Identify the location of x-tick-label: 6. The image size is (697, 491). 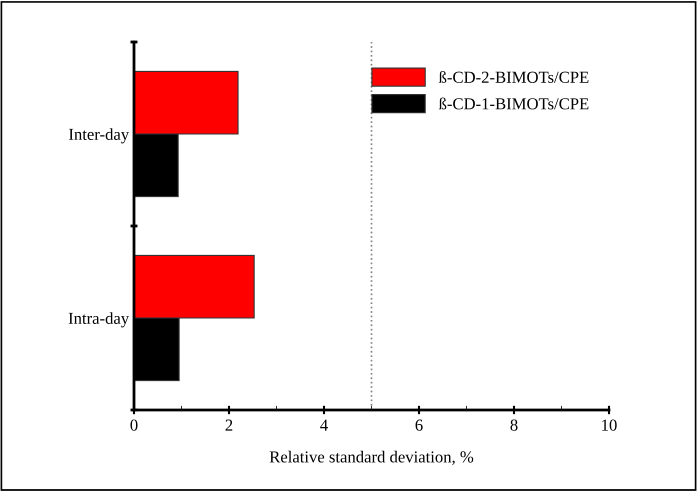
(419, 425).